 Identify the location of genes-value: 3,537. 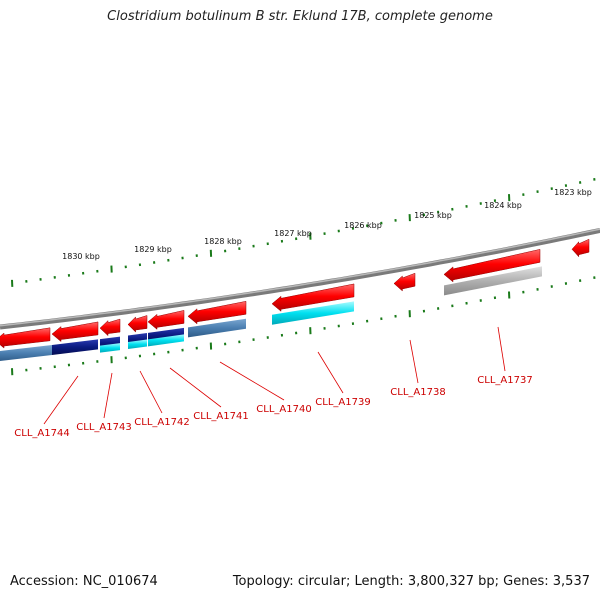
(571, 581).